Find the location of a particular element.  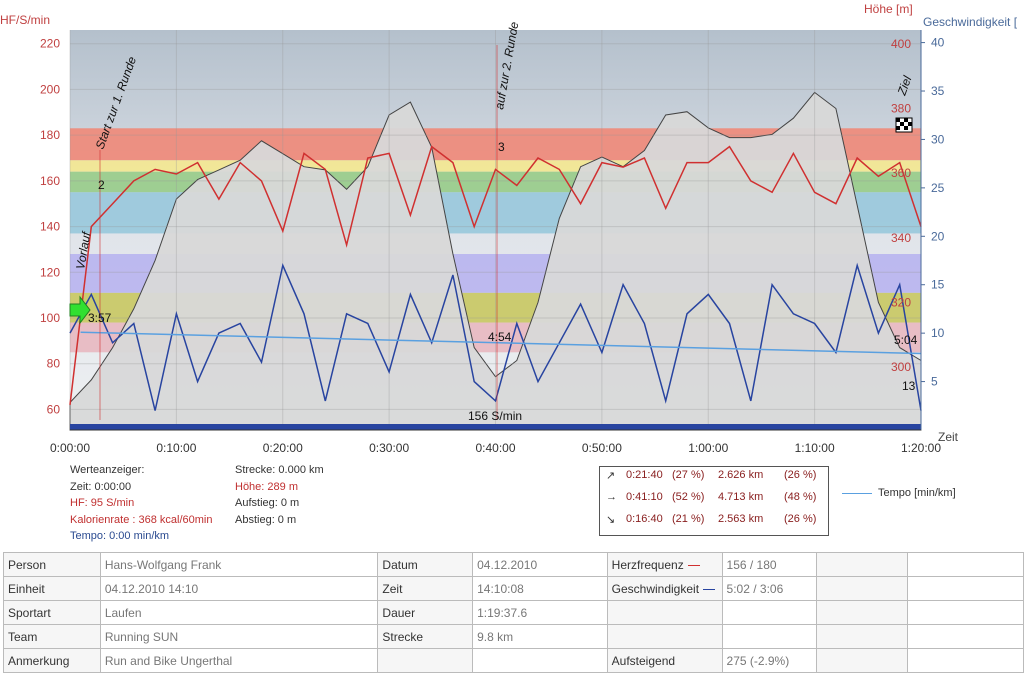

stats-cell: 0:21:40 is located at coordinates (644, 475).